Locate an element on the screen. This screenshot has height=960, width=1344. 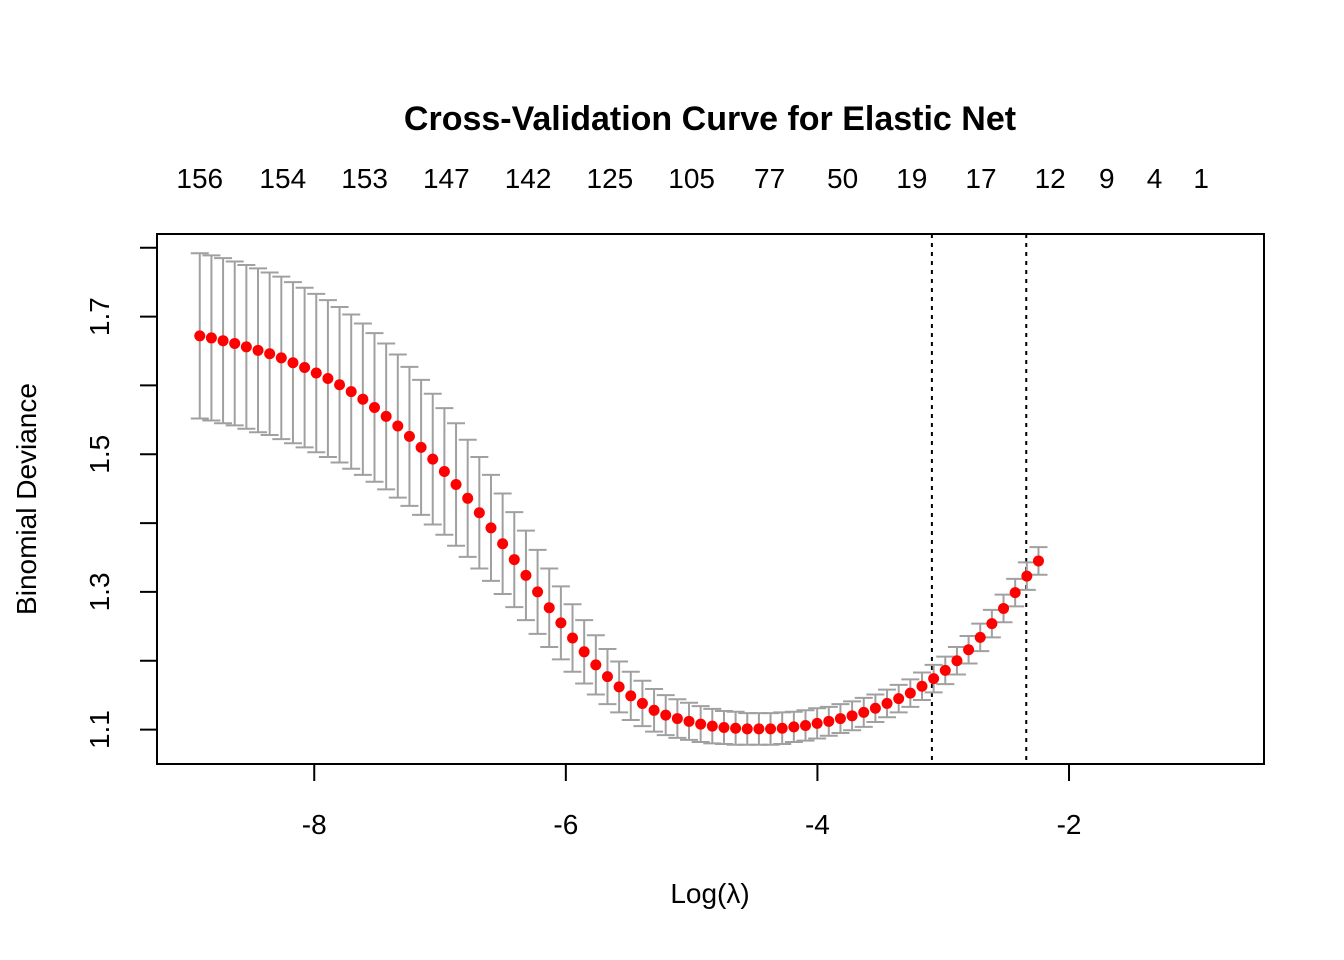
top-axis-label: 77 is located at coordinates (769, 178).